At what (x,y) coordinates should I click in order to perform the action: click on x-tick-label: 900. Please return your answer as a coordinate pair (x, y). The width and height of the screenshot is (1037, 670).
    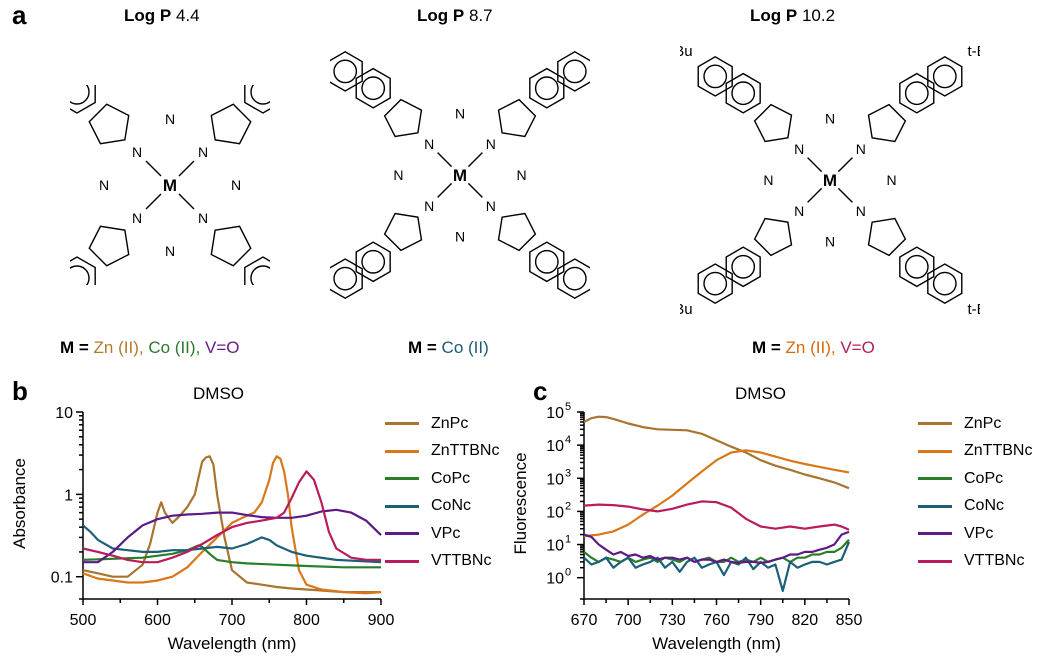
    Looking at the image, I should click on (381, 620).